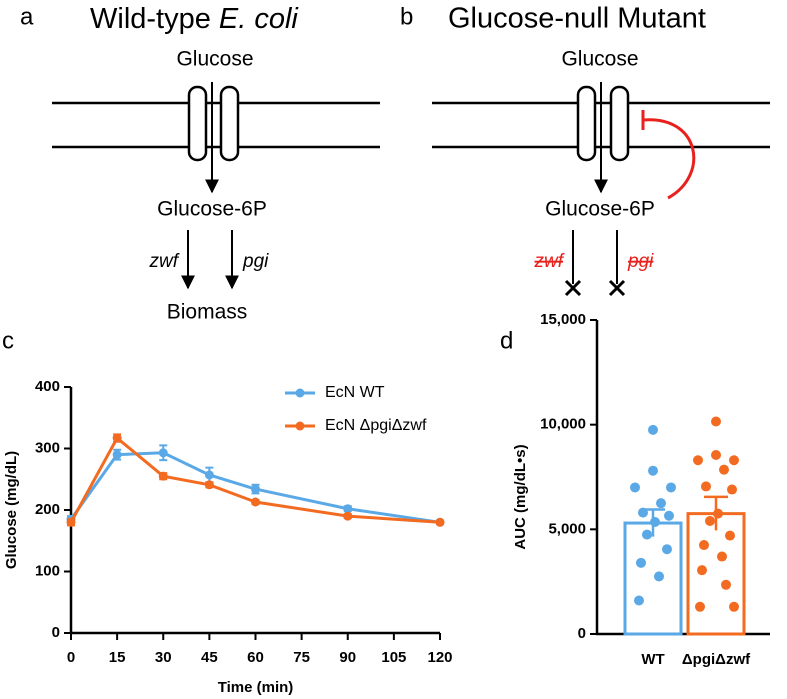 The height and width of the screenshot is (699, 787). What do you see at coordinates (209, 657) in the screenshot?
I see `x-tick-label: 45` at bounding box center [209, 657].